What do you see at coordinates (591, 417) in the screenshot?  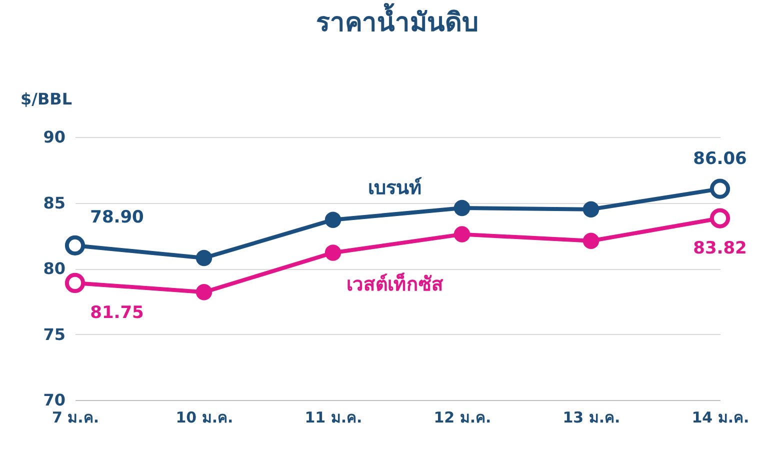 I see `x-tick-label: 13 ม.ค.` at bounding box center [591, 417].